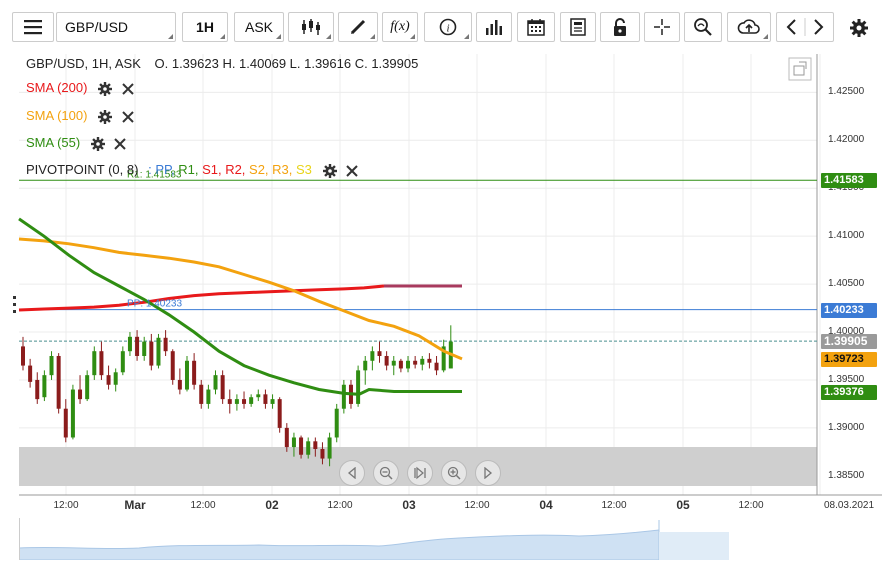 Image resolution: width=882 pixels, height=573 pixels. I want to click on zoom-in-button, so click(454, 473).